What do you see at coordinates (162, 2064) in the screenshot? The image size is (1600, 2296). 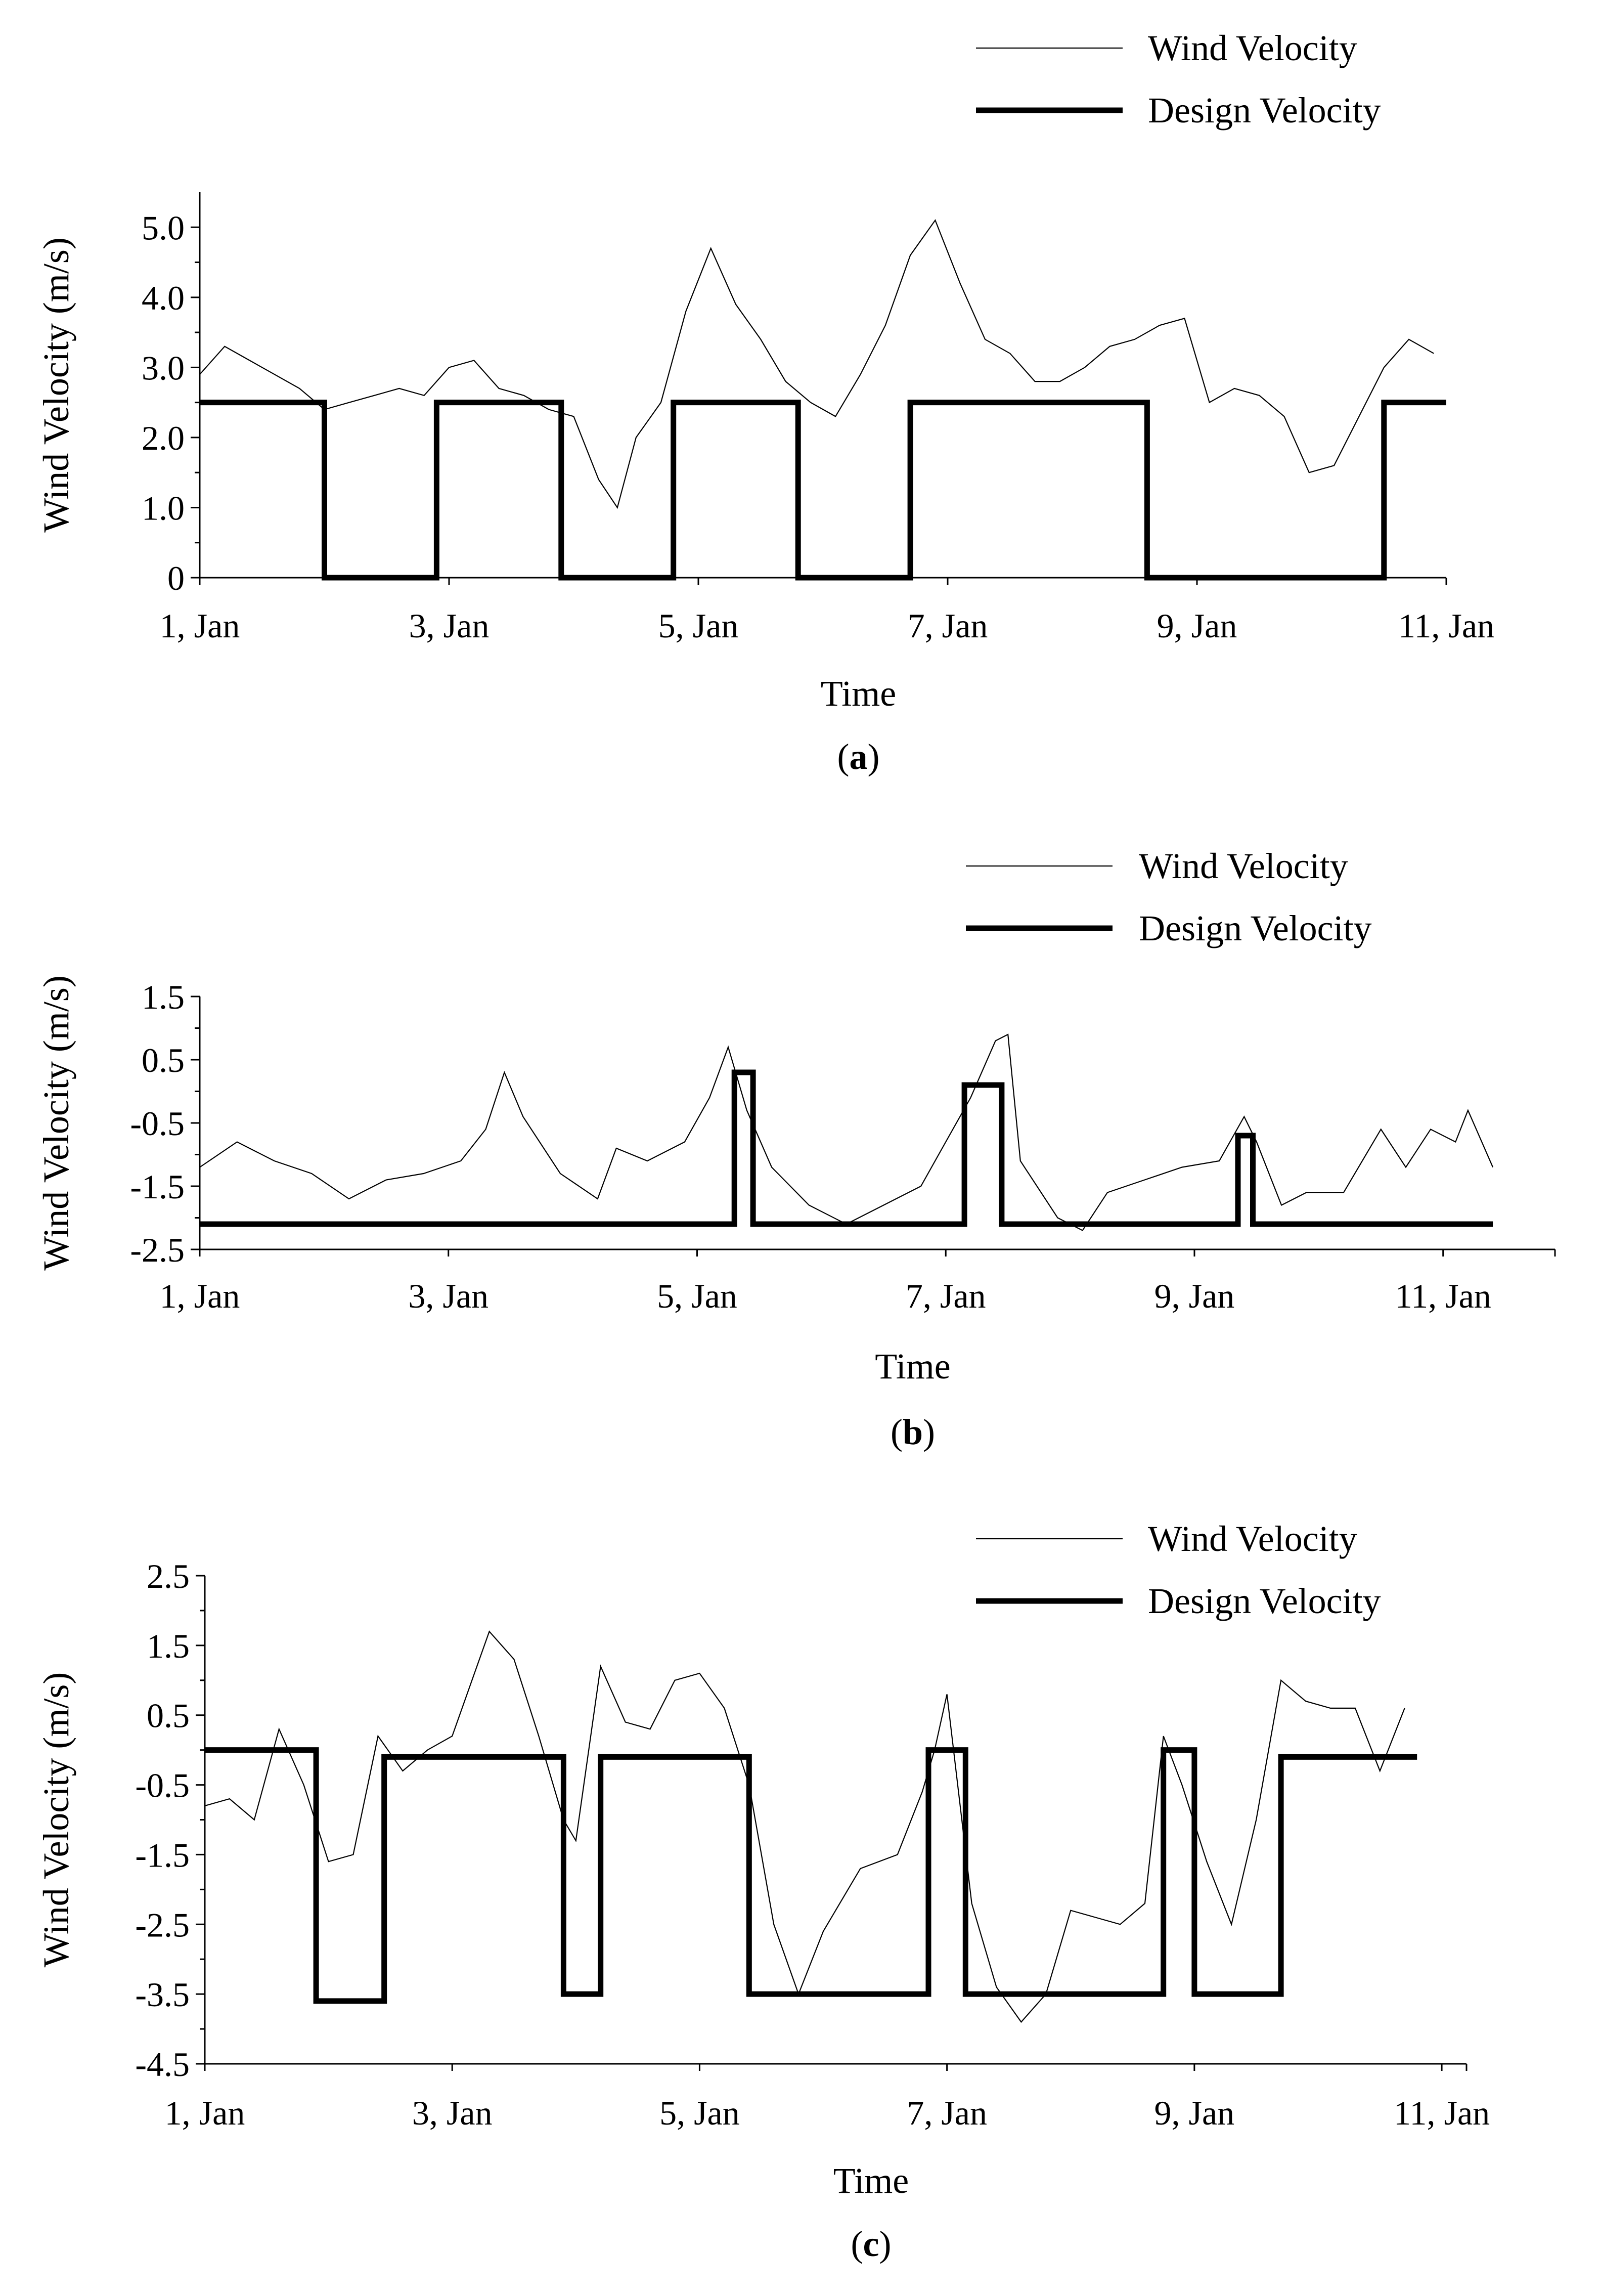 I see `y-tick-label-c: -4.5` at bounding box center [162, 2064].